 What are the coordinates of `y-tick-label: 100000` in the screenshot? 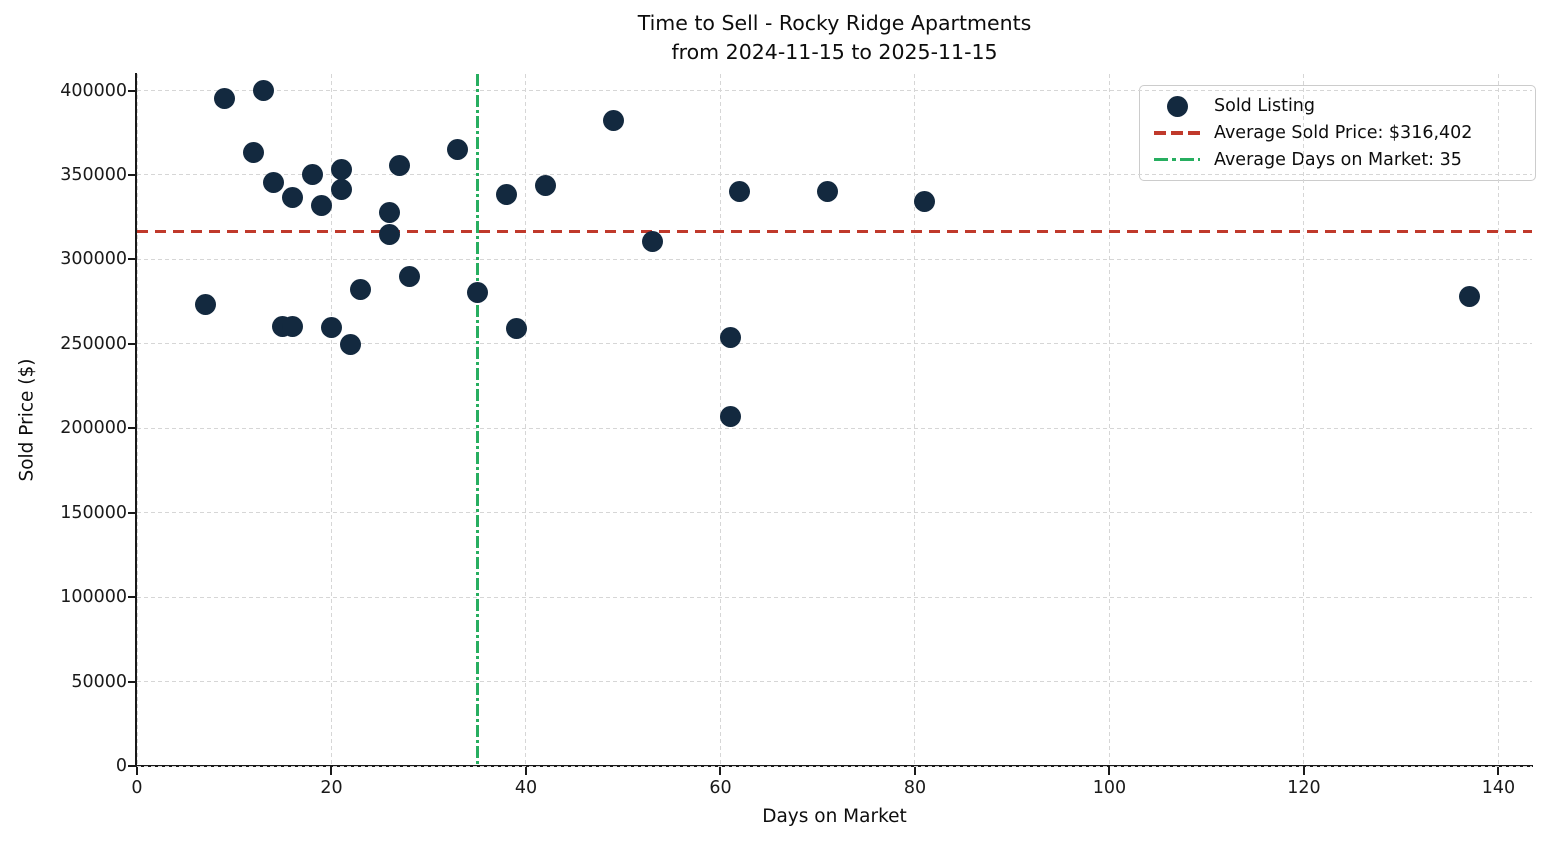 It's located at (93, 597).